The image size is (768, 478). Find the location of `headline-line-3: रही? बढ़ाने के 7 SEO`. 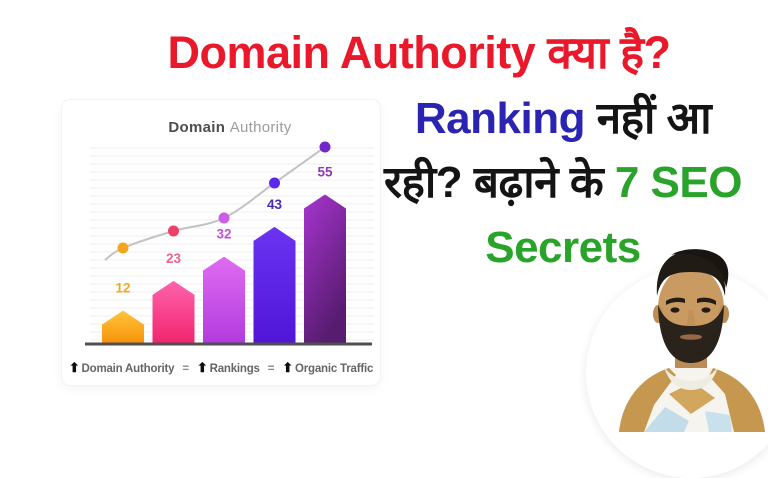

headline-line-3: रही? बढ़ाने के 7 SEO is located at coordinates (563, 183).